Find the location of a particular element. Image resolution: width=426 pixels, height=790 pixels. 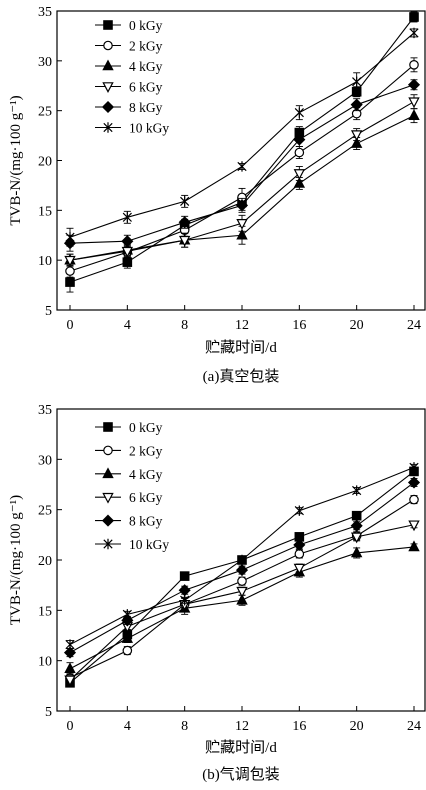

x-tick-label: 0 is located at coordinates (70, 325).